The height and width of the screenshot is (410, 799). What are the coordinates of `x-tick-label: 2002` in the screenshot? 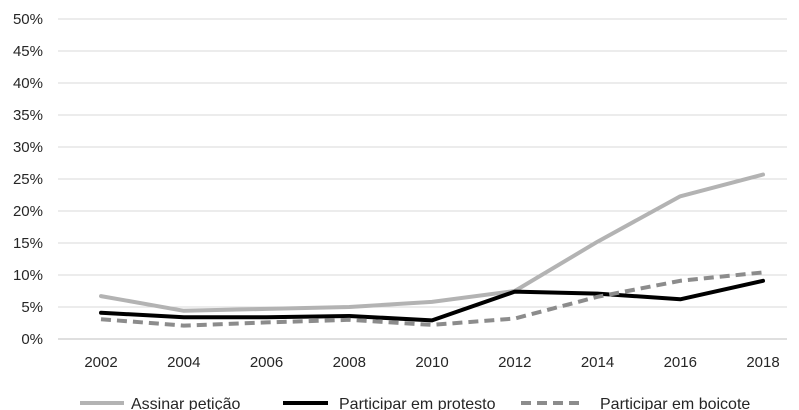 It's located at (100, 362).